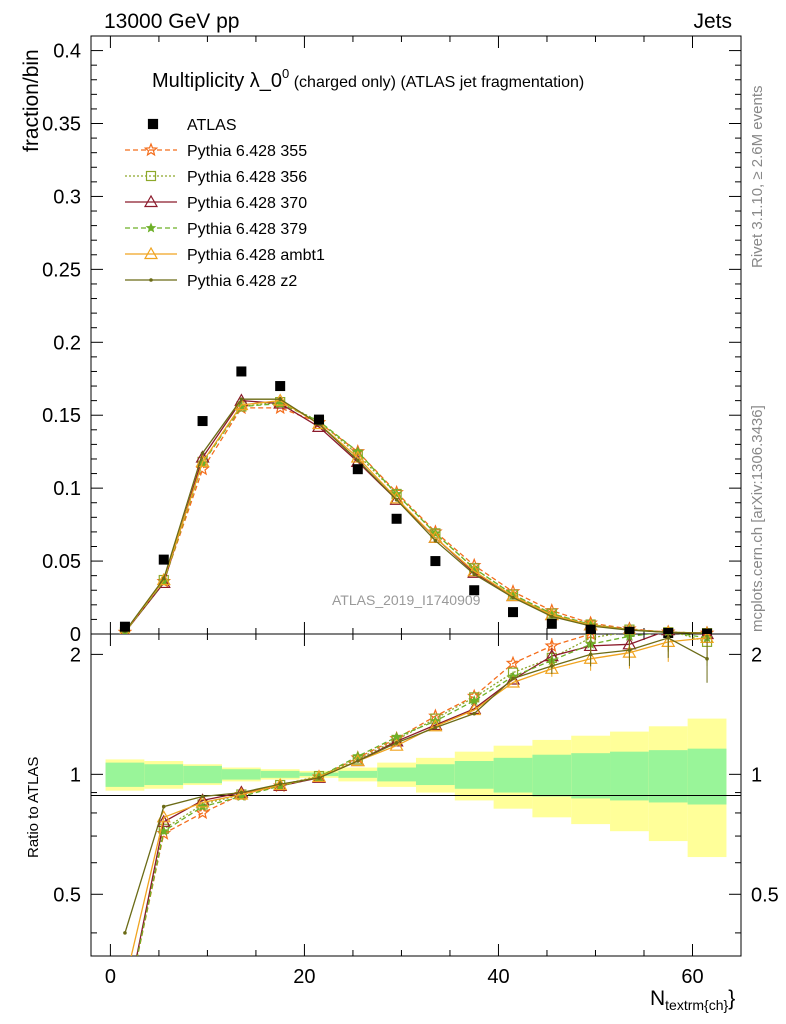 This screenshot has height=1024, width=786. I want to click on ratio-uncertainty-bands, so click(416, 788).